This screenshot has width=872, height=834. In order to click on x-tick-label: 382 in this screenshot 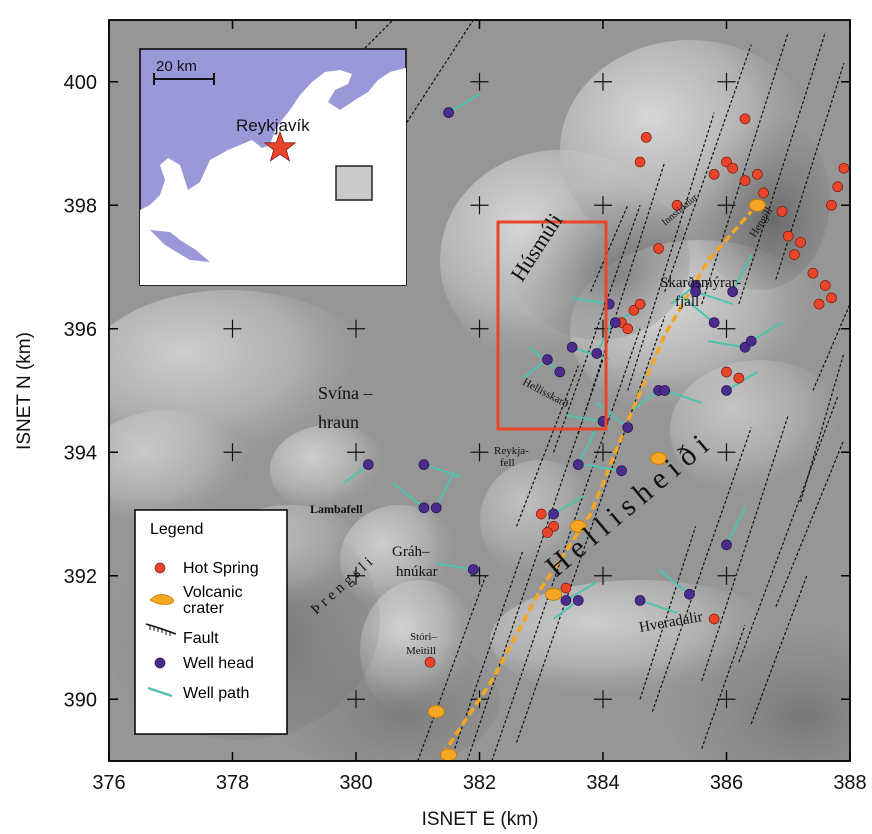, I will do `click(479, 783)`.